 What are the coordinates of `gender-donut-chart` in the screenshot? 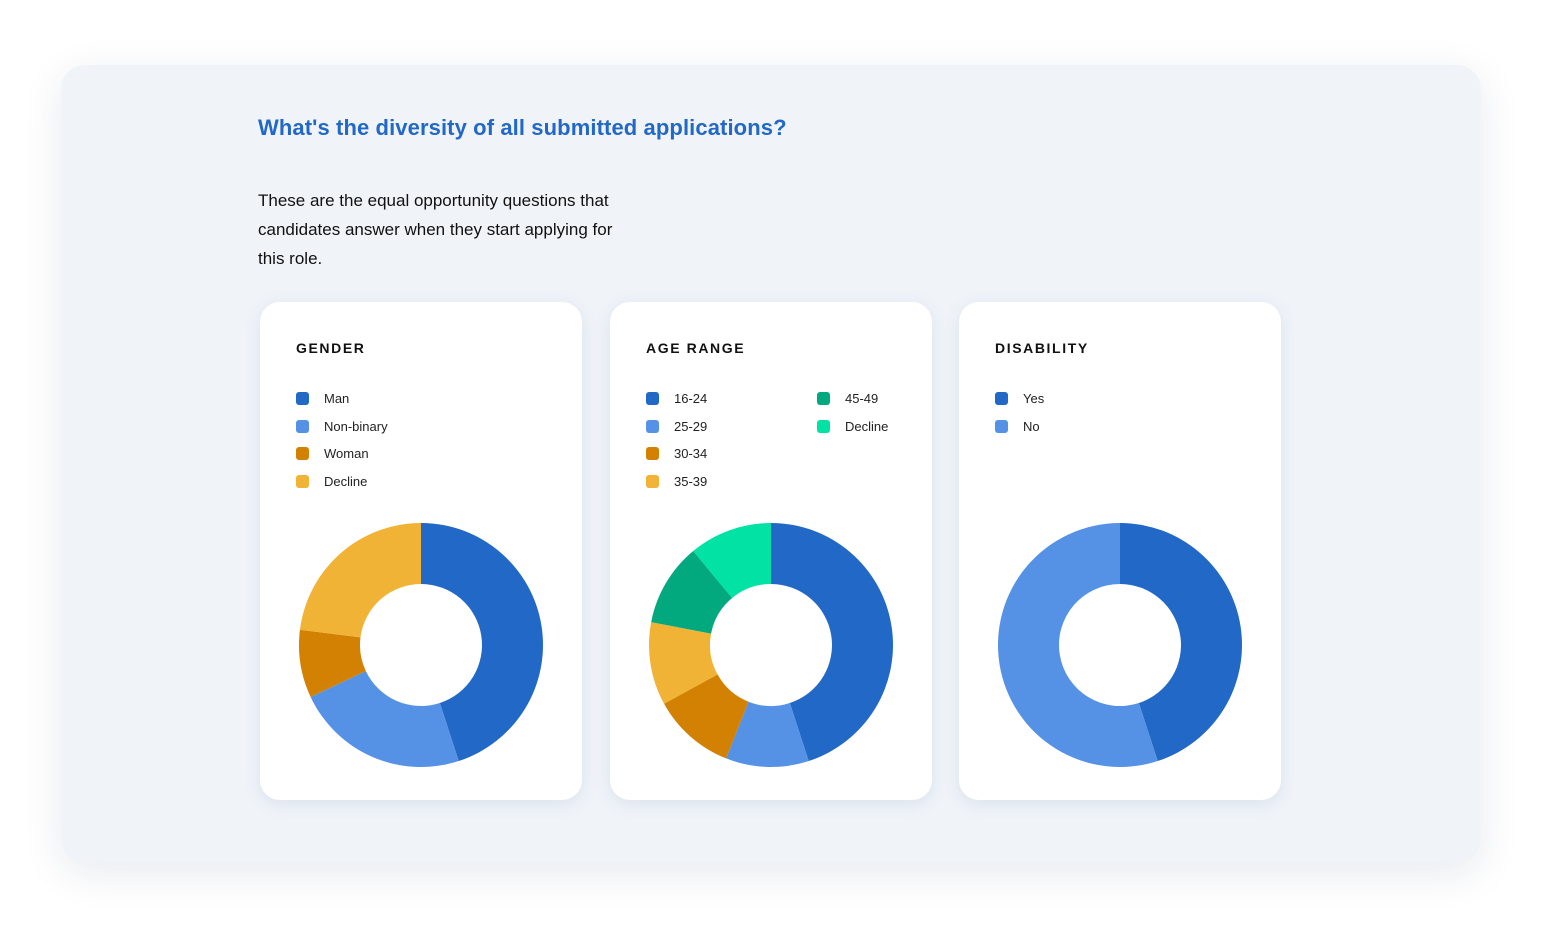 It's located at (421, 645).